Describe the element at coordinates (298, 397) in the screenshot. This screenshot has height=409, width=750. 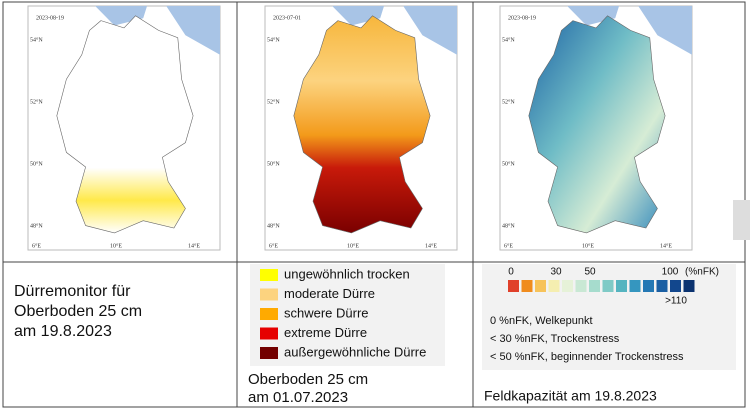
I see `caption: am 01.07.2023` at that location.